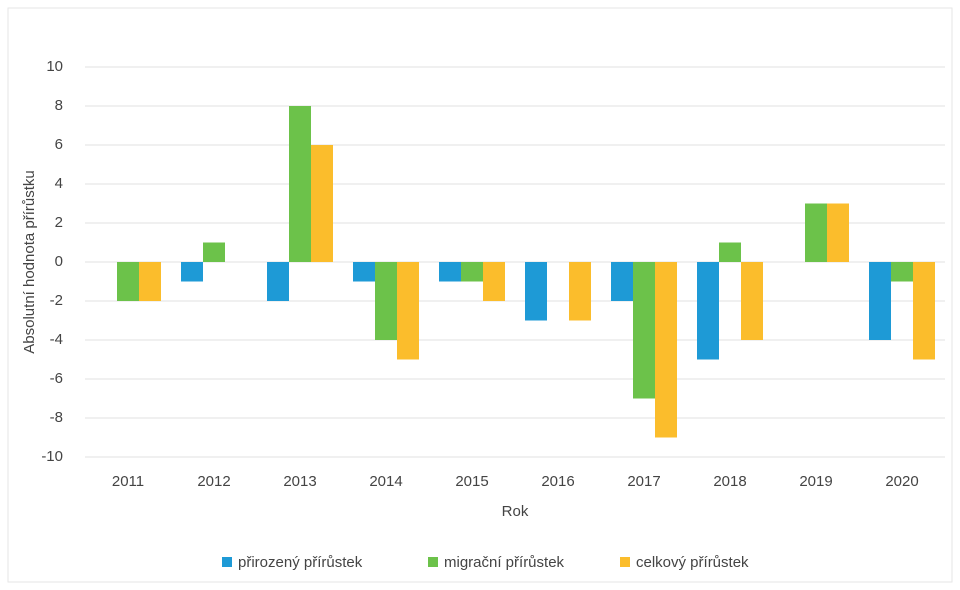 The width and height of the screenshot is (960, 590). I want to click on y-tick-label: -10, so click(52, 456).